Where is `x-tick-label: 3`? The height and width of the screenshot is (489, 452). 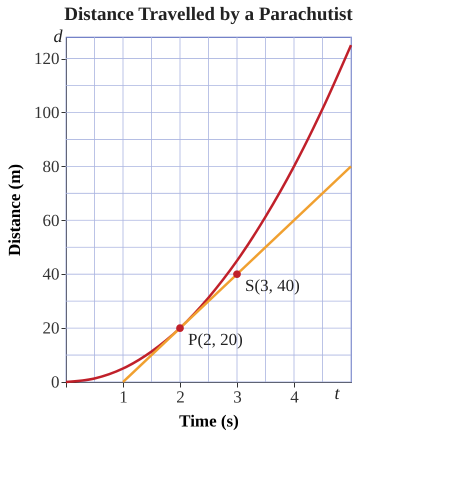 x-tick-label: 3 is located at coordinates (237, 397).